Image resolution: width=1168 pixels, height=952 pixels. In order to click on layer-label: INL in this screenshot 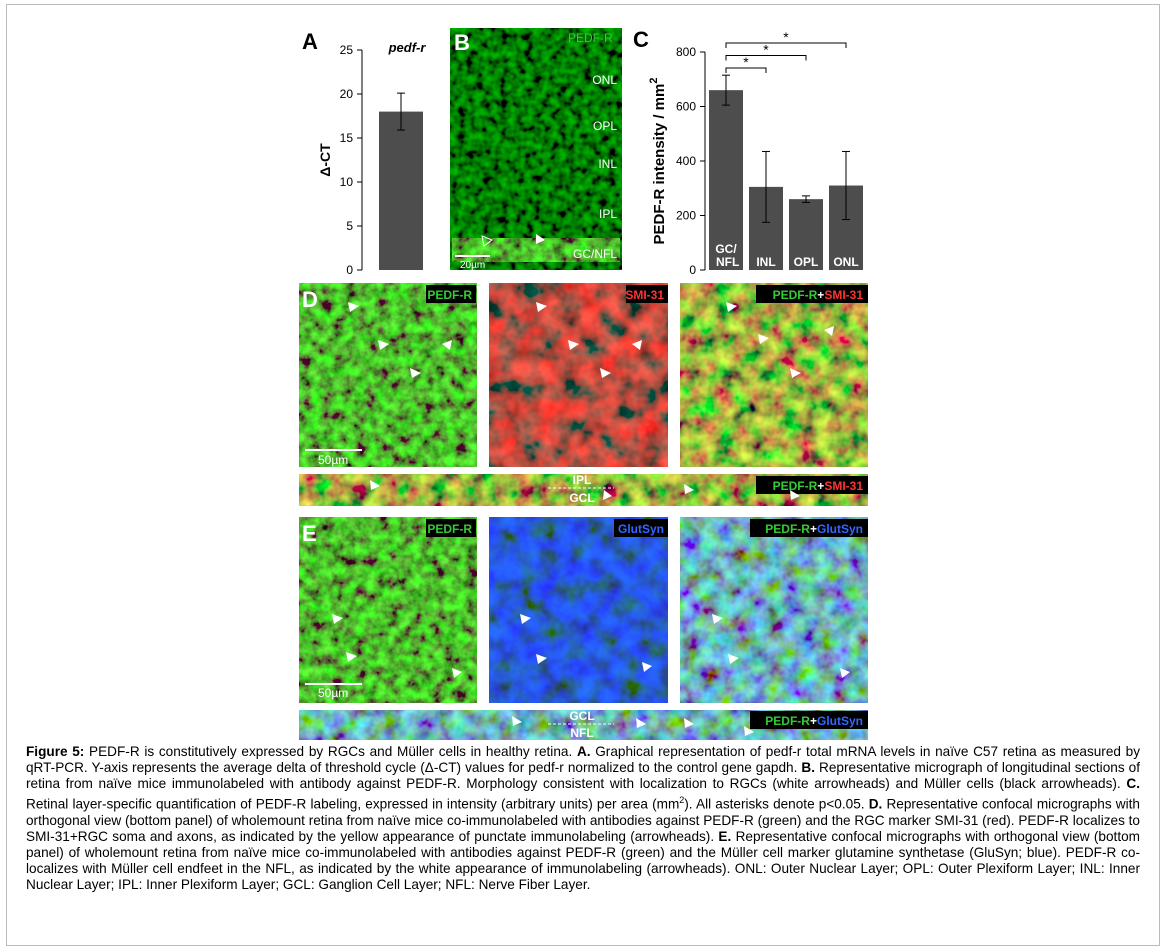, I will do `click(607, 164)`.